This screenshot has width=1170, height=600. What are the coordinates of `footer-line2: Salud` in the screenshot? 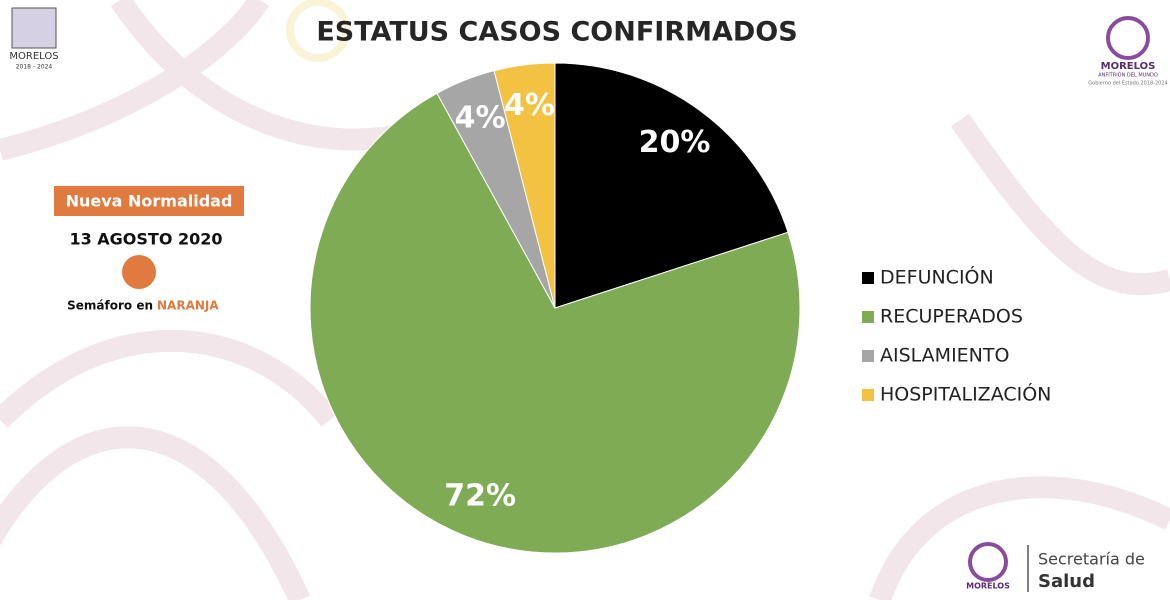 It's located at (1066, 581).